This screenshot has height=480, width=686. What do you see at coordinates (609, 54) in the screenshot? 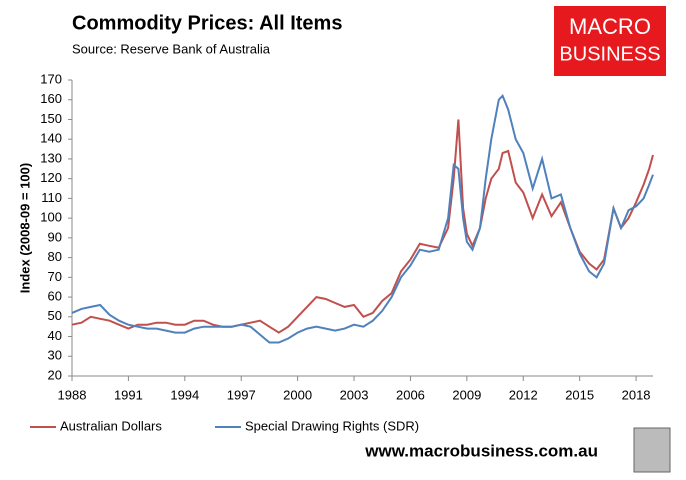
I see `logo-text: BUSINESS` at bounding box center [609, 54].